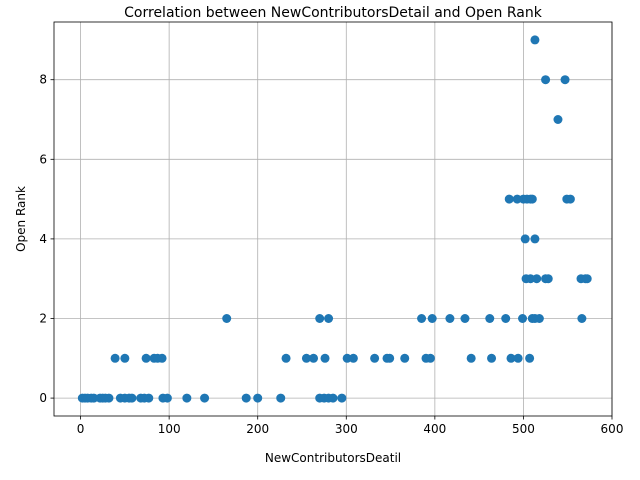 Image resolution: width=640 pixels, height=480 pixels. I want to click on x-axis-ticks: 0 100 200 300 400 500 600, so click(350, 426).